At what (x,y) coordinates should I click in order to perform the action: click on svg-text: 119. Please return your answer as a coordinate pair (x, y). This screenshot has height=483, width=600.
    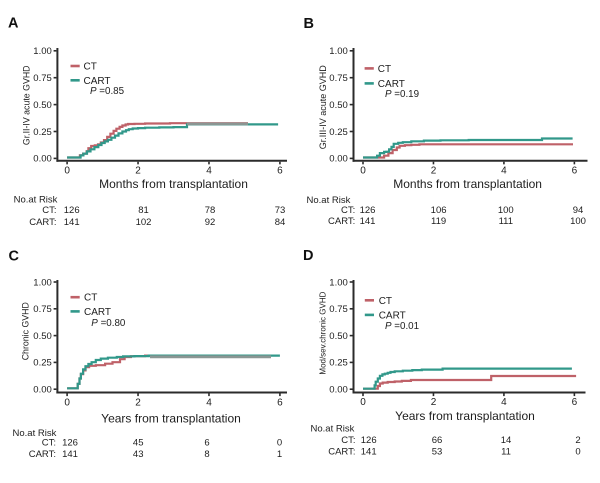
    Looking at the image, I should click on (438, 221).